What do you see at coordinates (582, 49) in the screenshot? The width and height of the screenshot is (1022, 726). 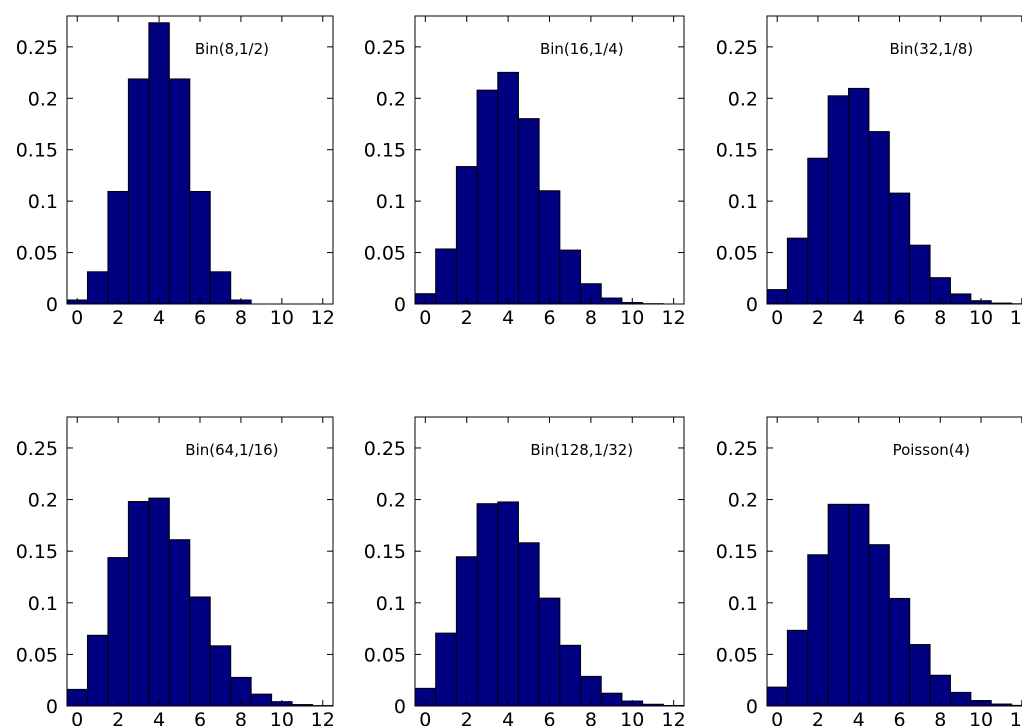 I see `panel-title: Bin(16,1/4)` at bounding box center [582, 49].